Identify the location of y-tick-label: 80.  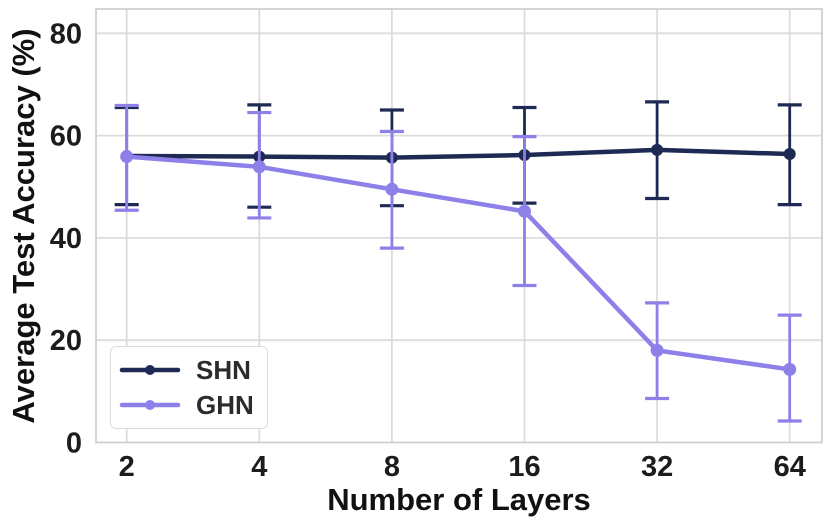
(66, 34).